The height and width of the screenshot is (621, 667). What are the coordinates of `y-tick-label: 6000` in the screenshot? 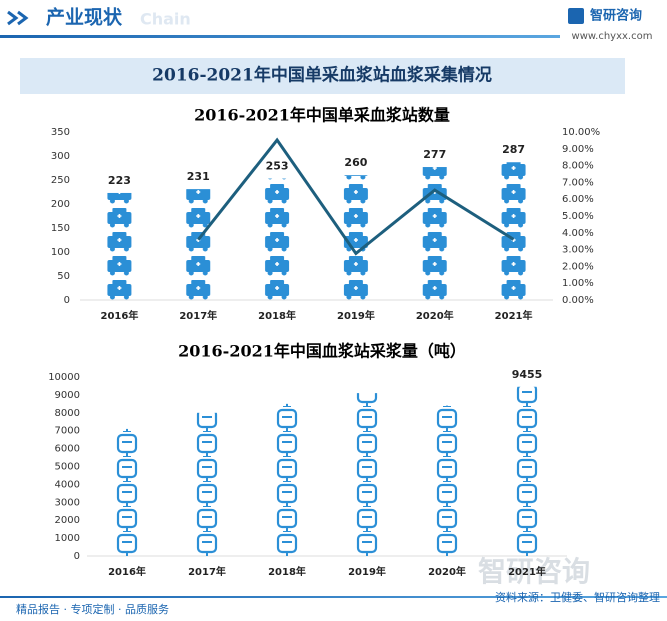 It's located at (67, 449).